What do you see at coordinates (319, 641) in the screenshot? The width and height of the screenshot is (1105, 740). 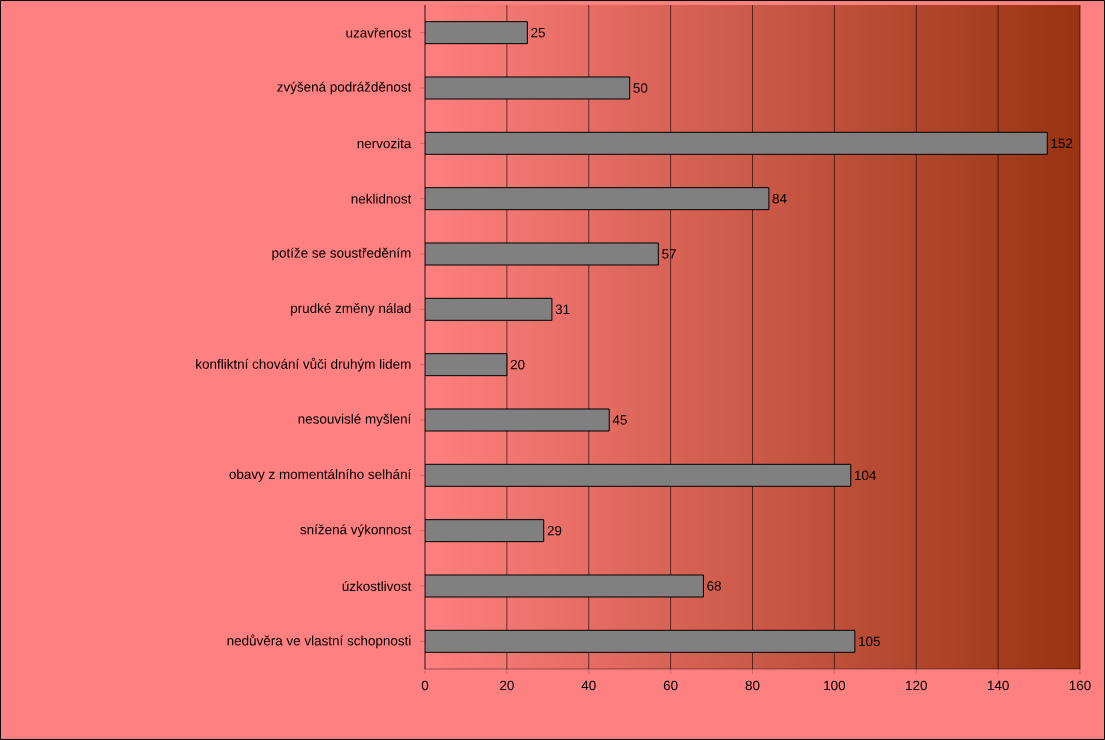 I see `y-tick-label: nedůvěra ve vlastní schopnosti` at bounding box center [319, 641].